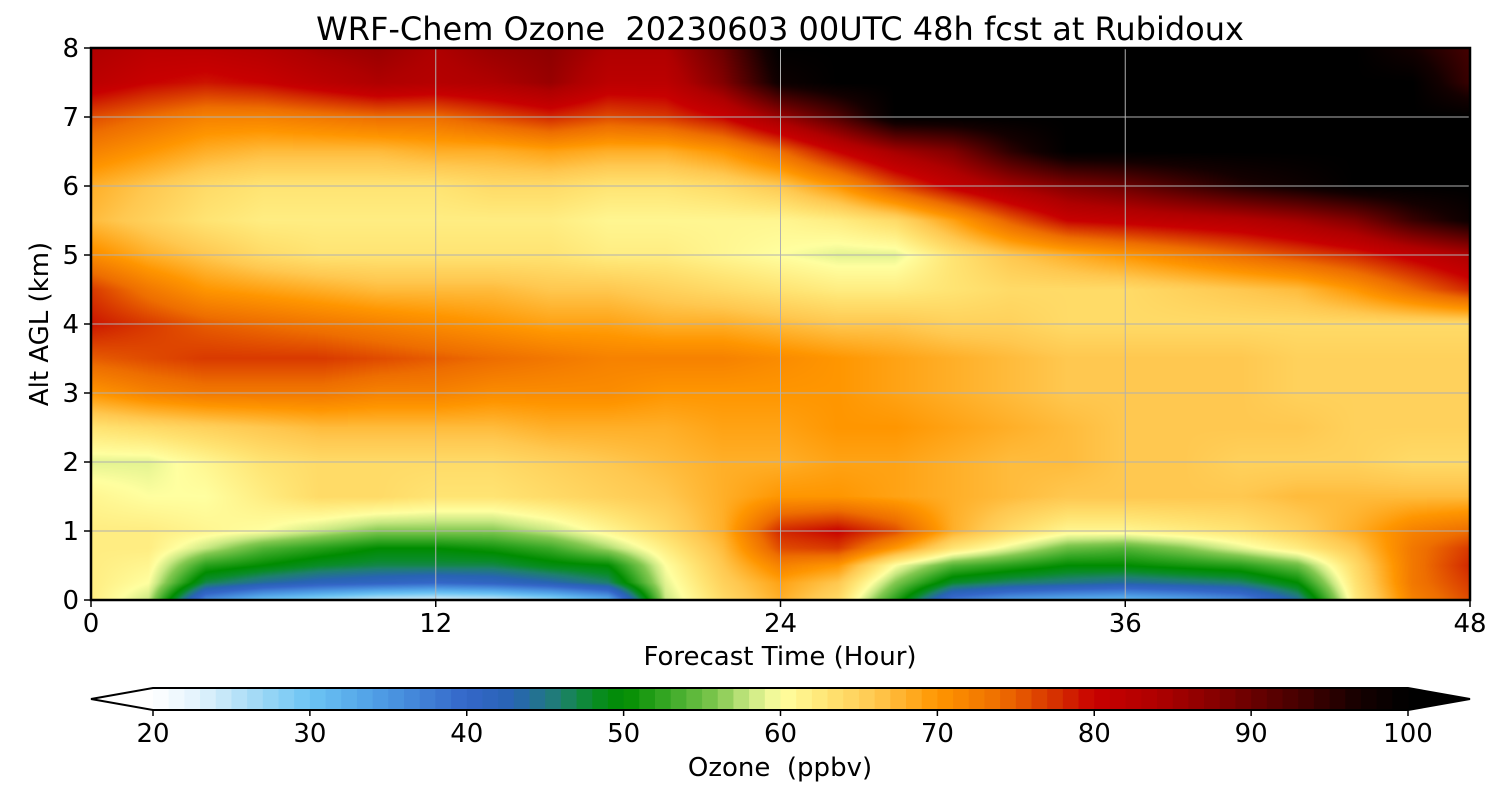  What do you see at coordinates (1408, 734) in the screenshot?
I see `colorbar-tick-label: 100` at bounding box center [1408, 734].